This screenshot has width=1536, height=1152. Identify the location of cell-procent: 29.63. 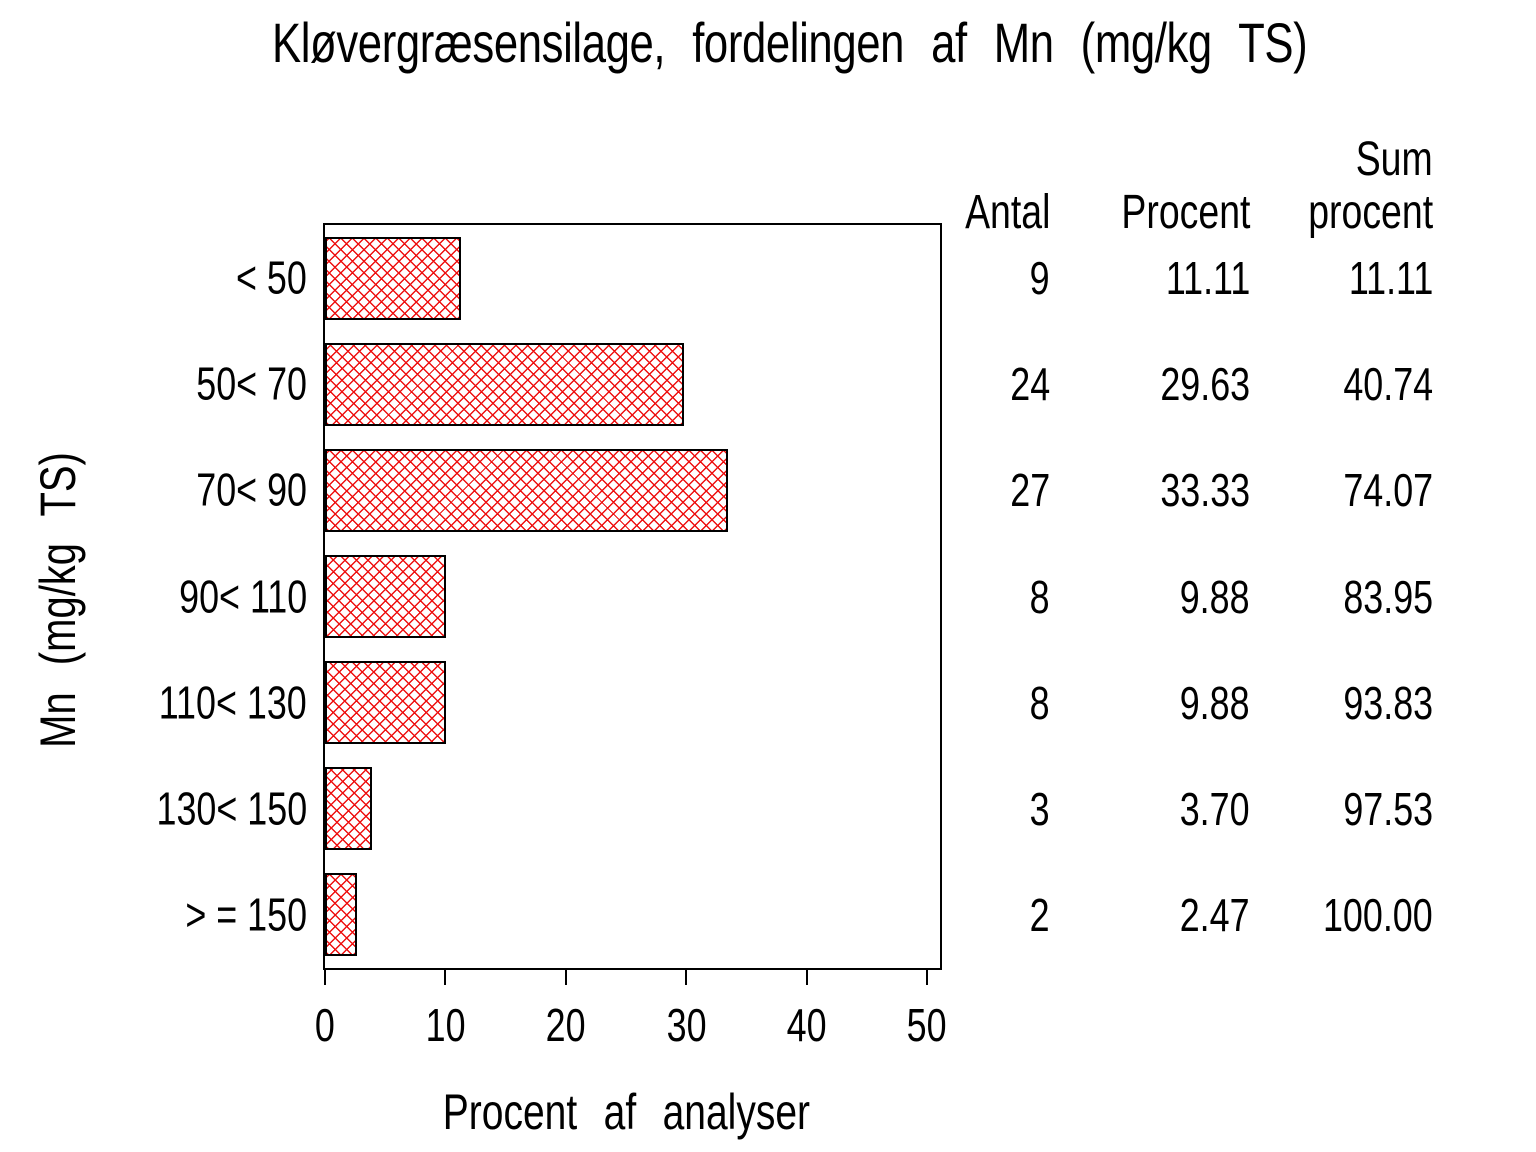
(1205, 384).